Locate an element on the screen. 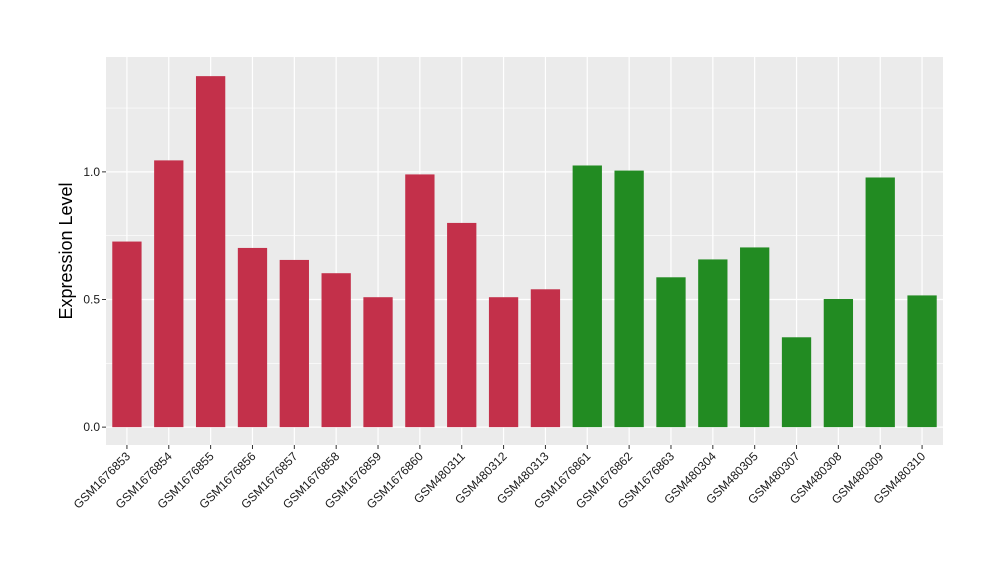 This screenshot has height=580, width=1000. y-tick-label: 0.5 is located at coordinates (91, 300).